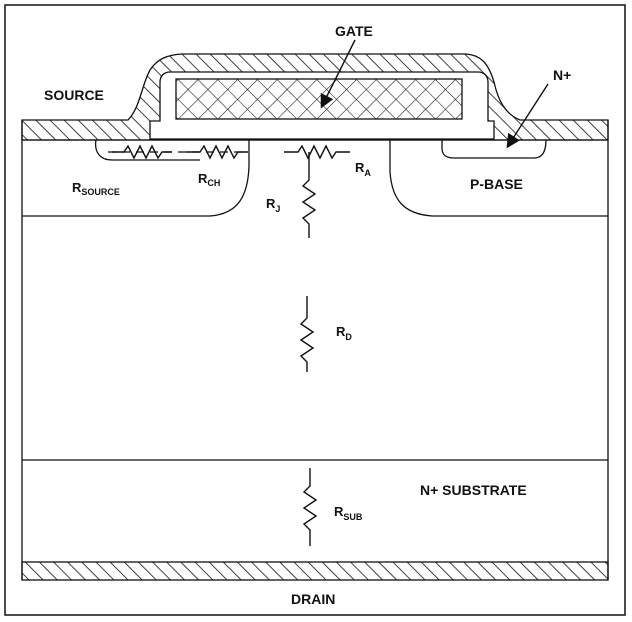  I want to click on n-substrate-label: N+ SUBSTRATE, so click(473, 490).